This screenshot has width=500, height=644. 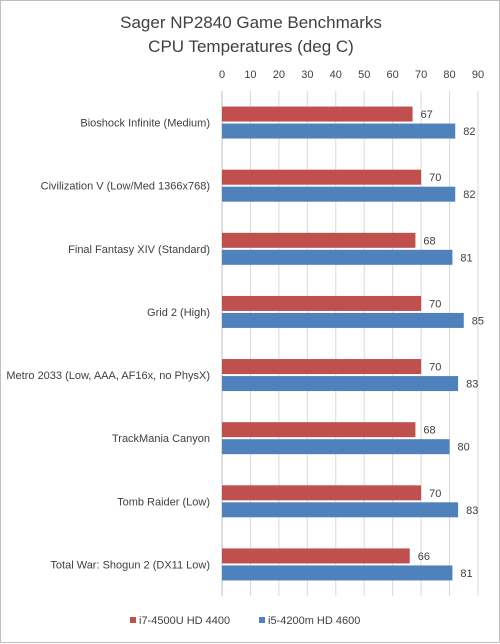 I want to click on data-labels: 67 82 70 82 68 81 70 85 70 83 68 80 70 83 66 81, so click(x=451, y=344).